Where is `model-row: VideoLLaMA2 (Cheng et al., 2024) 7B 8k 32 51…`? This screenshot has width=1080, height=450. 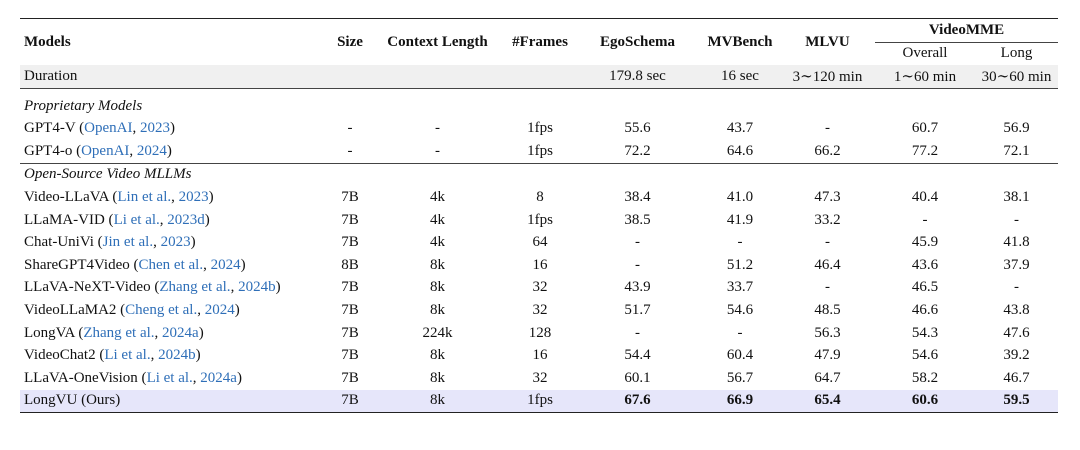 model-row: VideoLLaMA2 (Cheng et al., 2024) 7B 8k 32 51… is located at coordinates (539, 310).